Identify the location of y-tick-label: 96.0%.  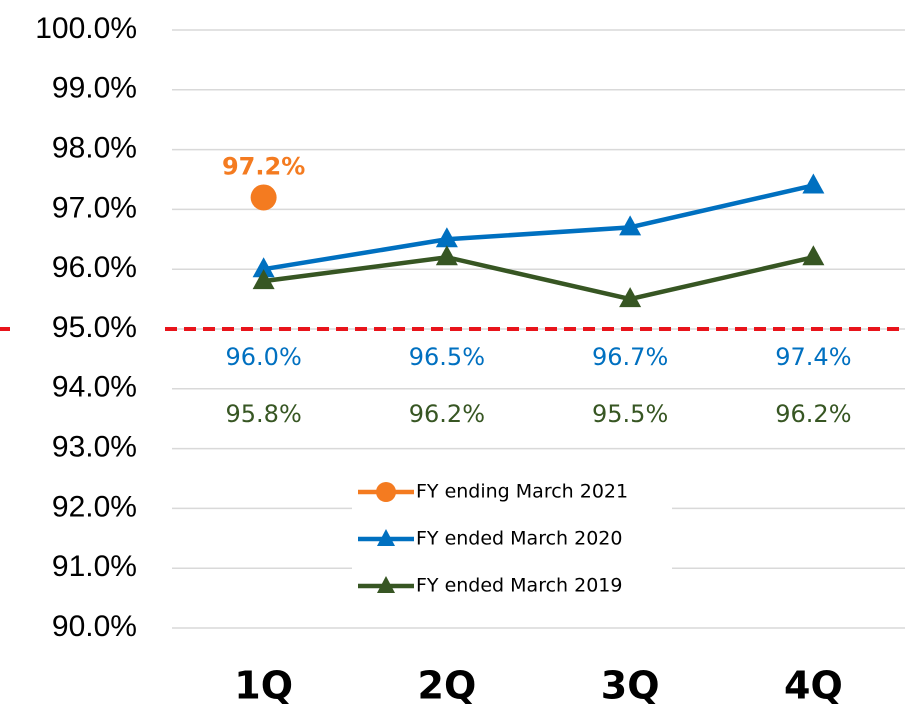
(94, 267).